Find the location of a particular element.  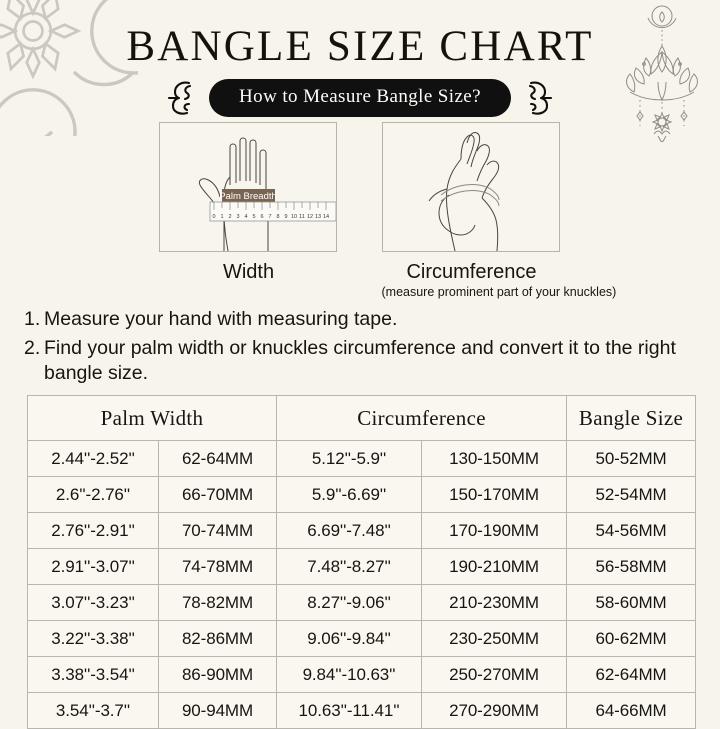

cell-circ-inches: 9.06''-9.84'' is located at coordinates (349, 638).